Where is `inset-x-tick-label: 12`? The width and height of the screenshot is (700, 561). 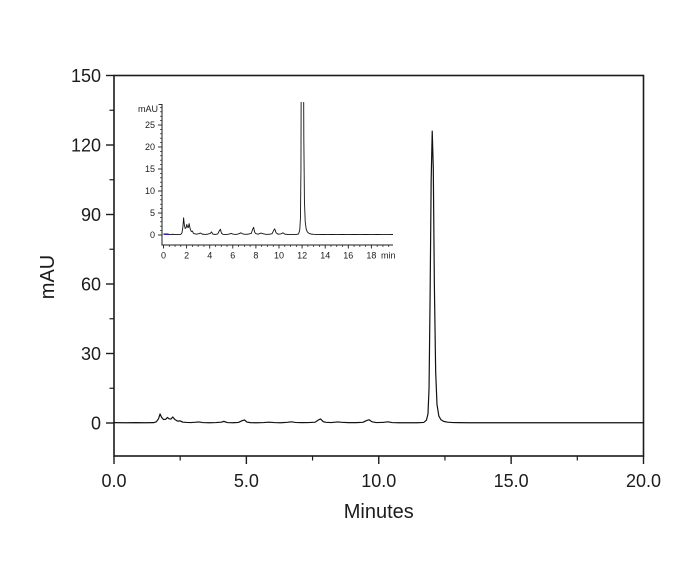
inset-x-tick-label: 12 is located at coordinates (302, 256).